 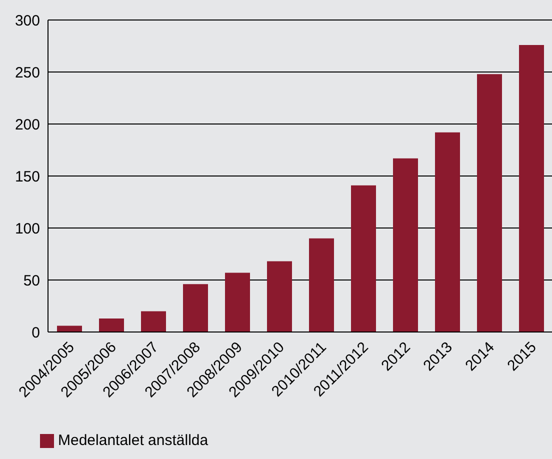 I want to click on y-tick-label: 250, so click(x=27, y=73).